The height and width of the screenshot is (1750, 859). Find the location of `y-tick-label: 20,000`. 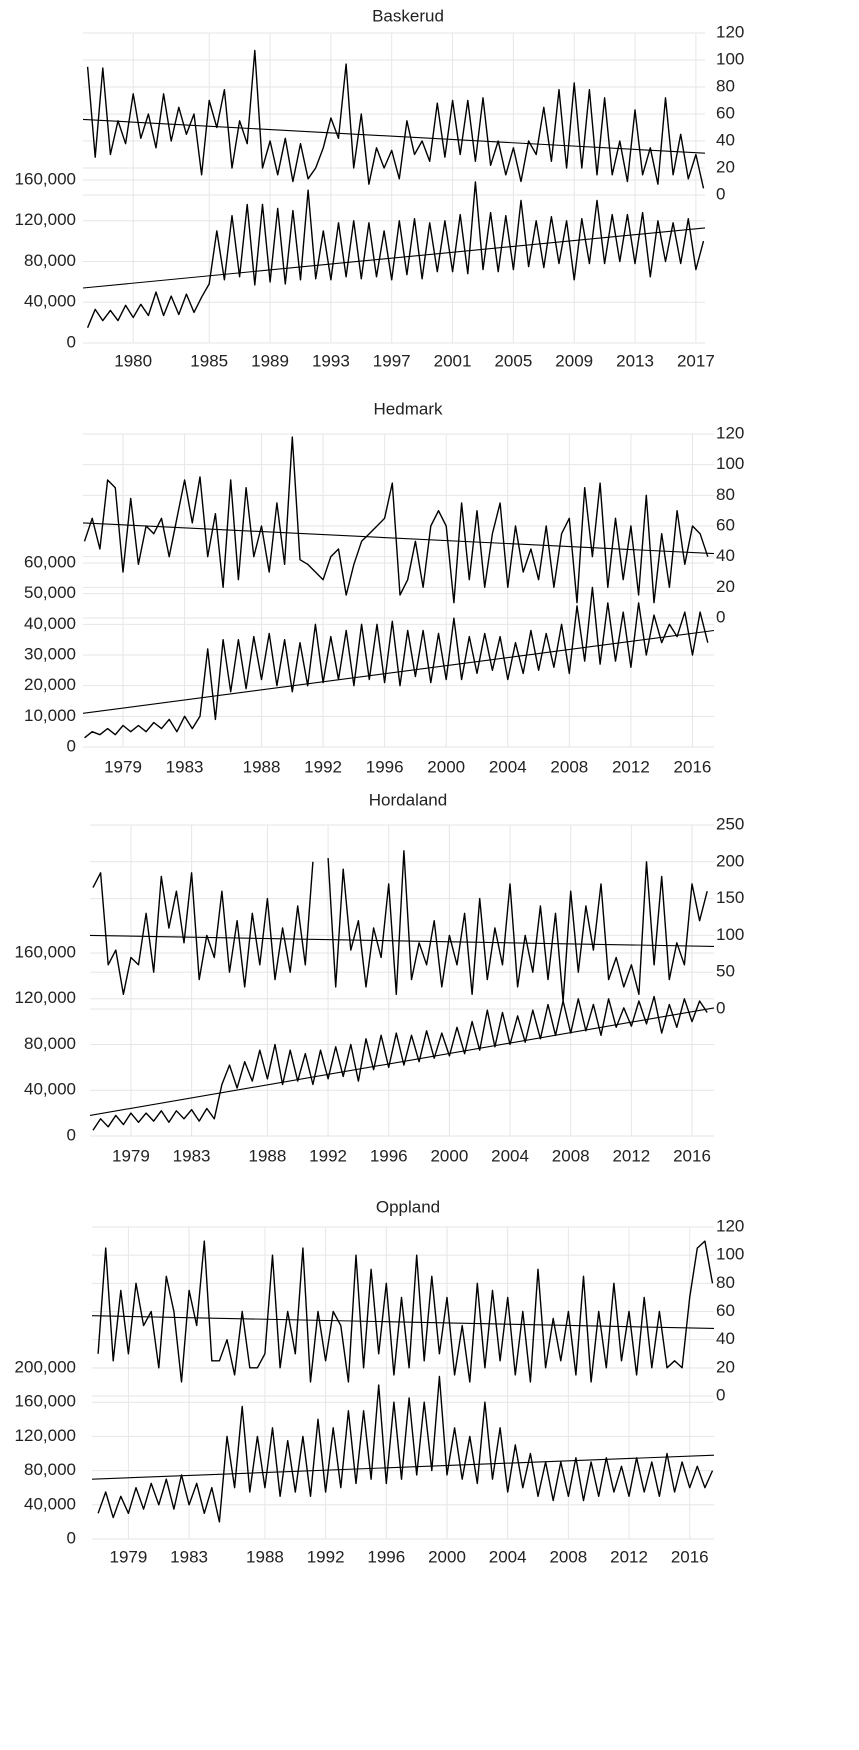

y-tick-label: 20,000 is located at coordinates (50, 684).